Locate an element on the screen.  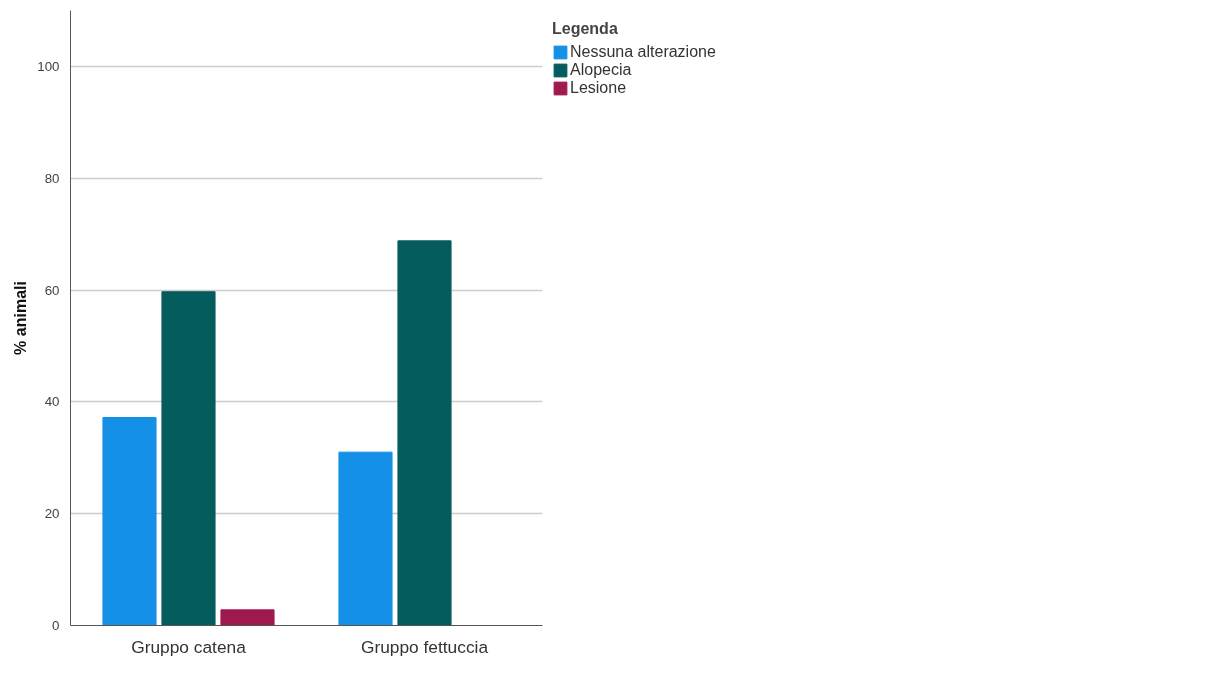
y-tick-label: 40 is located at coordinates (52, 402).